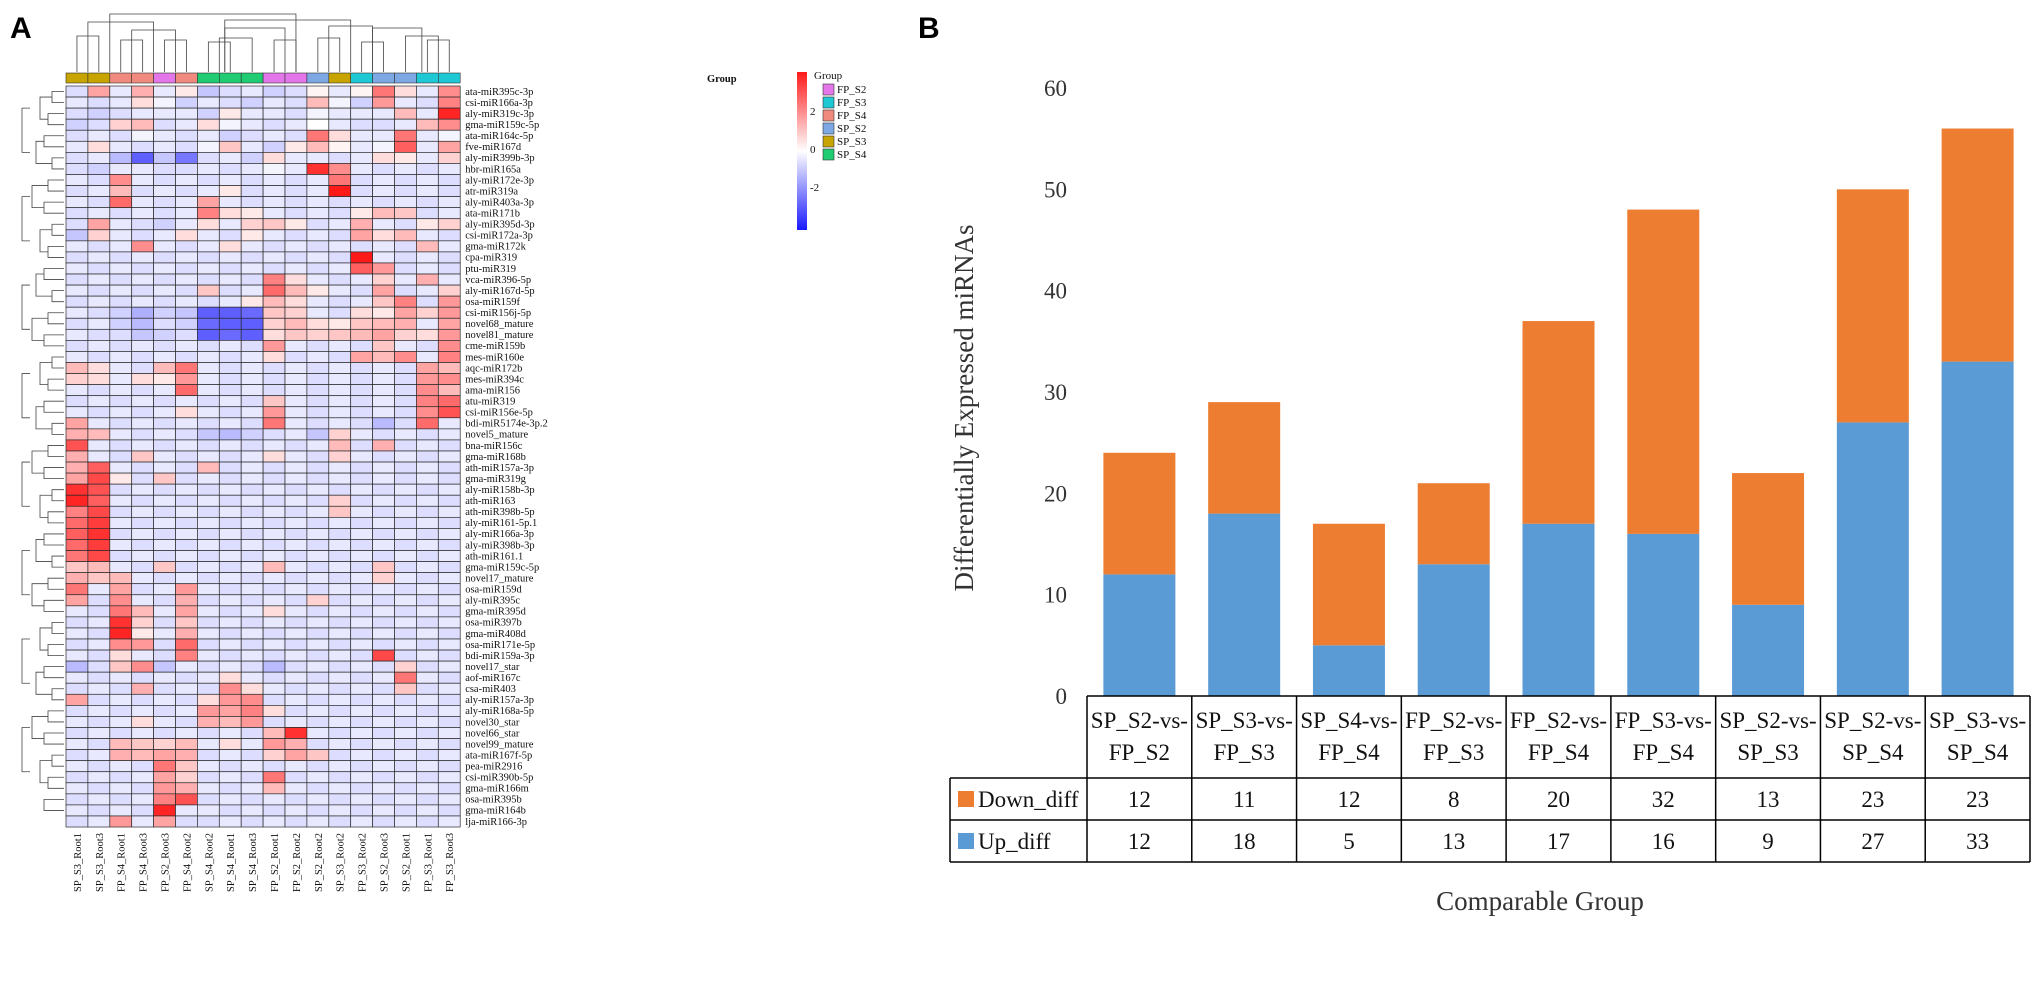  I want to click on row-label: novel30_star, so click(492, 722).